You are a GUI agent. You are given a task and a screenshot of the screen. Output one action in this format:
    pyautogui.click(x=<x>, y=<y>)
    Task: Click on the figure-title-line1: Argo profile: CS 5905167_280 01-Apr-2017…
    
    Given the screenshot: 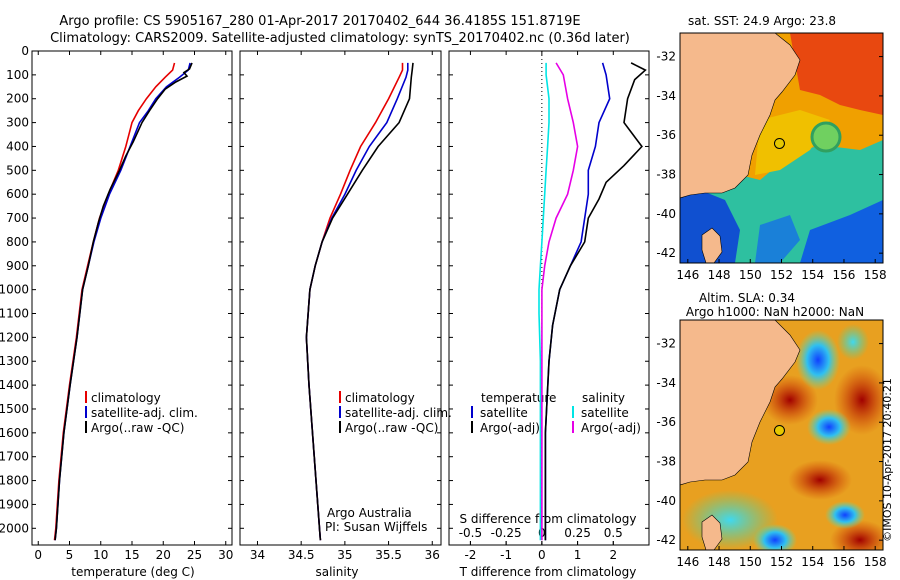 What is the action you would take?
    pyautogui.click(x=319, y=21)
    